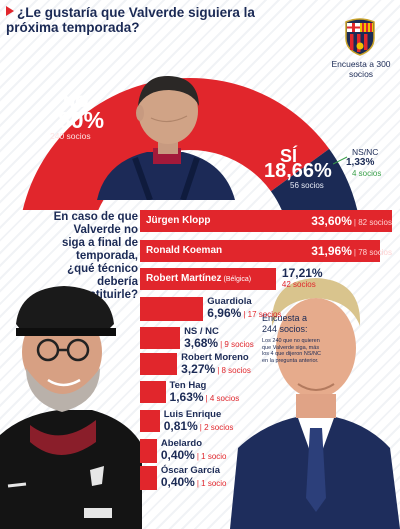 The width and height of the screenshot is (400, 529). What do you see at coordinates (372, 252) in the screenshot?
I see `bar-count-1: | 78 socios` at bounding box center [372, 252].